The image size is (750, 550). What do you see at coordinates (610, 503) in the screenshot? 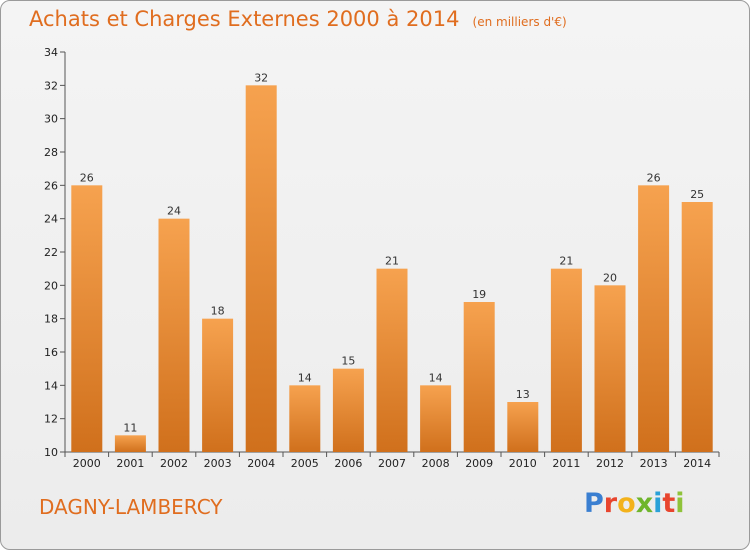
I see `logo-letter: r` at bounding box center [610, 503].